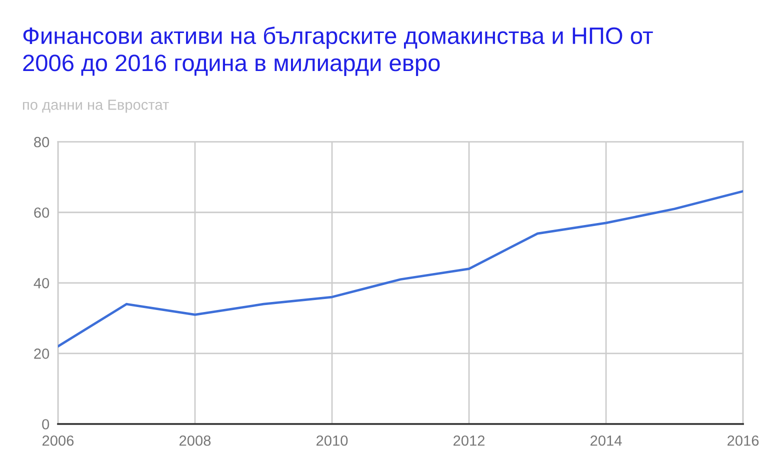 The width and height of the screenshot is (768, 475). Describe the element at coordinates (606, 440) in the screenshot. I see `x-tick-label: 2014` at that location.